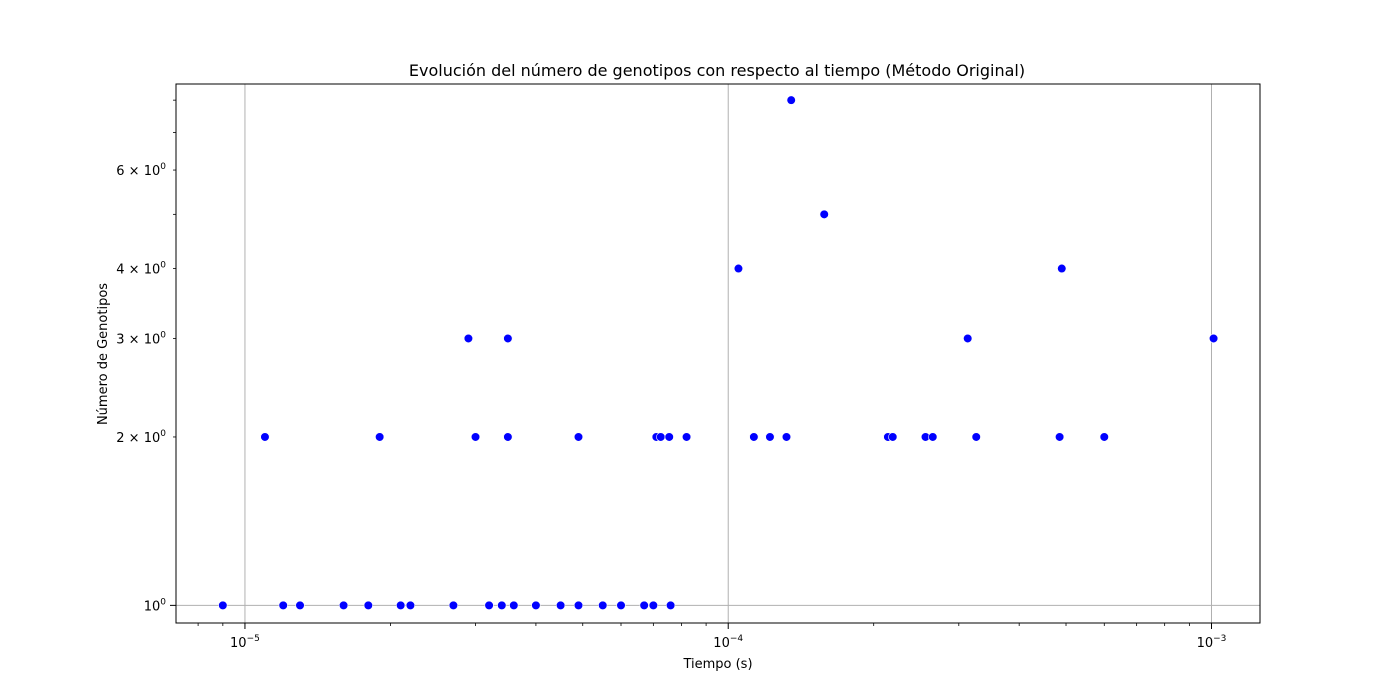  Describe the element at coordinates (146, 356) in the screenshot. I see `y-axis-ticks: 100 2 × 100 3 × 100 4 × 100 6 × 100` at that location.